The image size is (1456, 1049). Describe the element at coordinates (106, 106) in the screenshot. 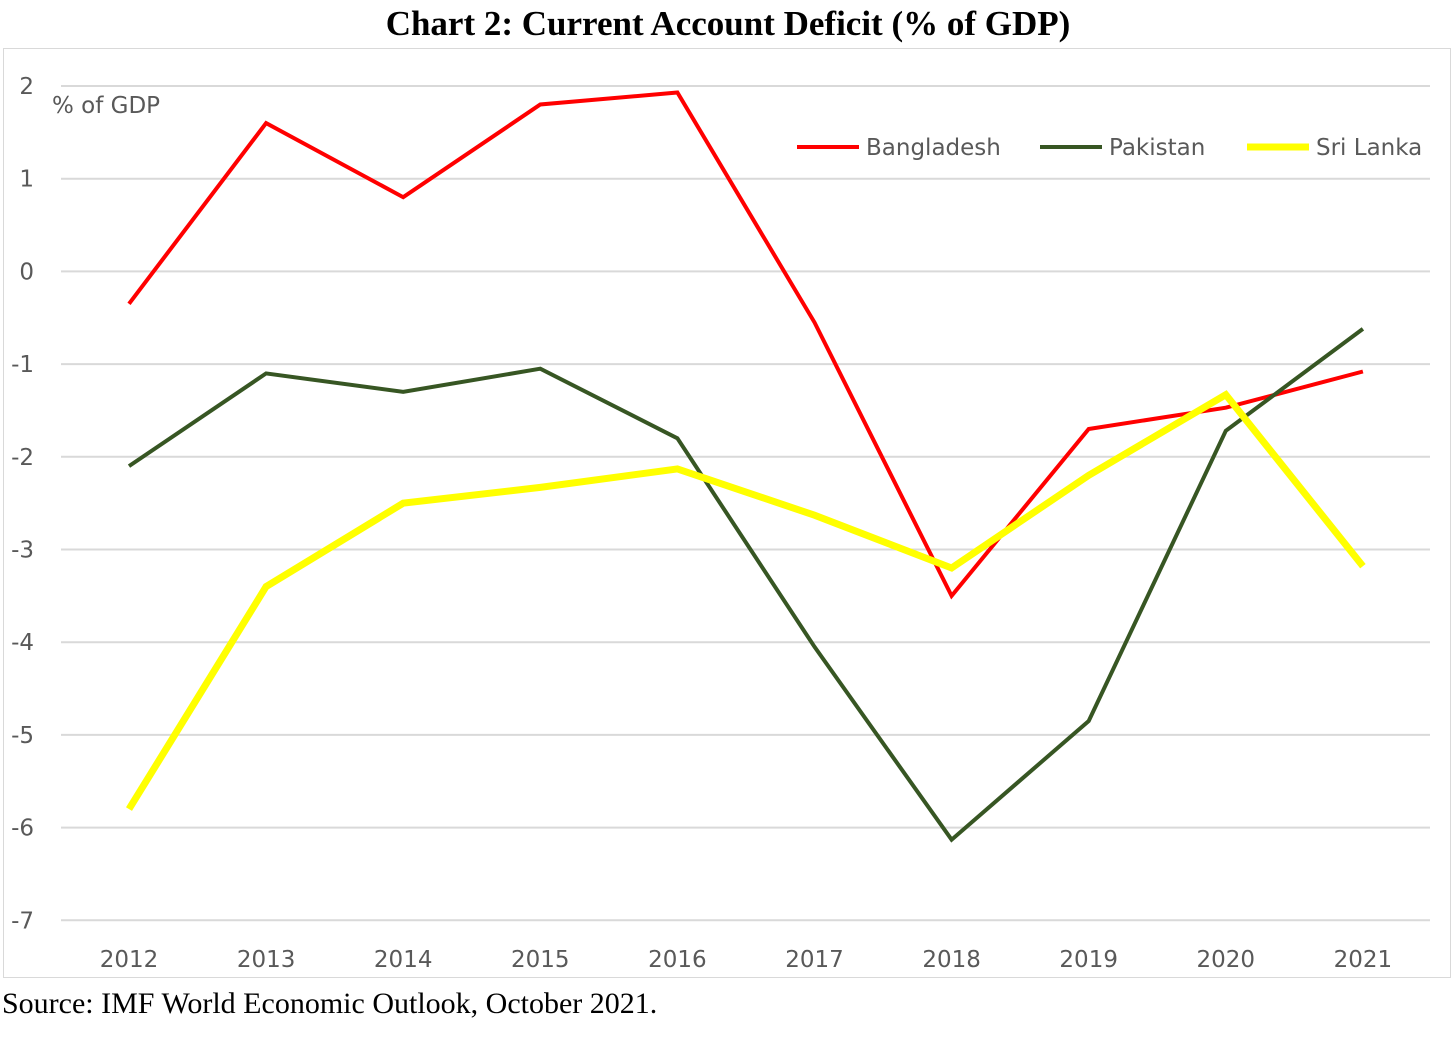

I see `y-axis-label: % of GDP` at that location.